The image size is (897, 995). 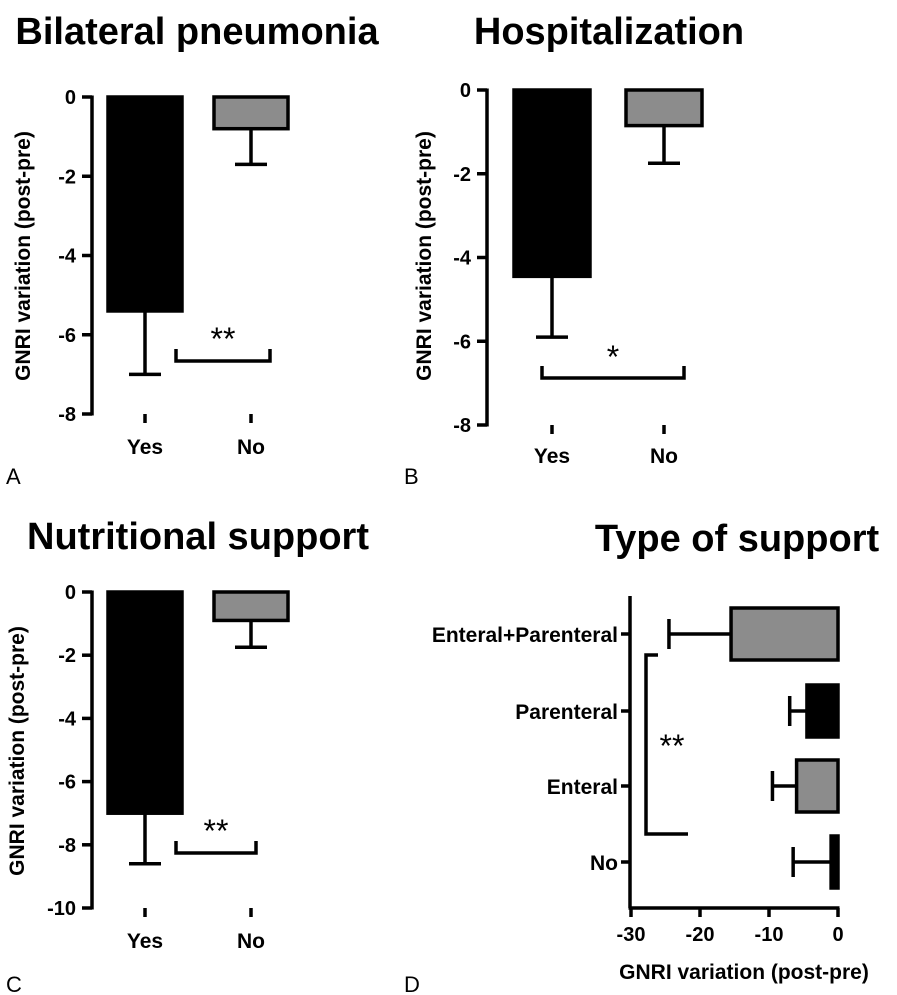 I want to click on x-tick-label: -30, so click(x=631, y=935).